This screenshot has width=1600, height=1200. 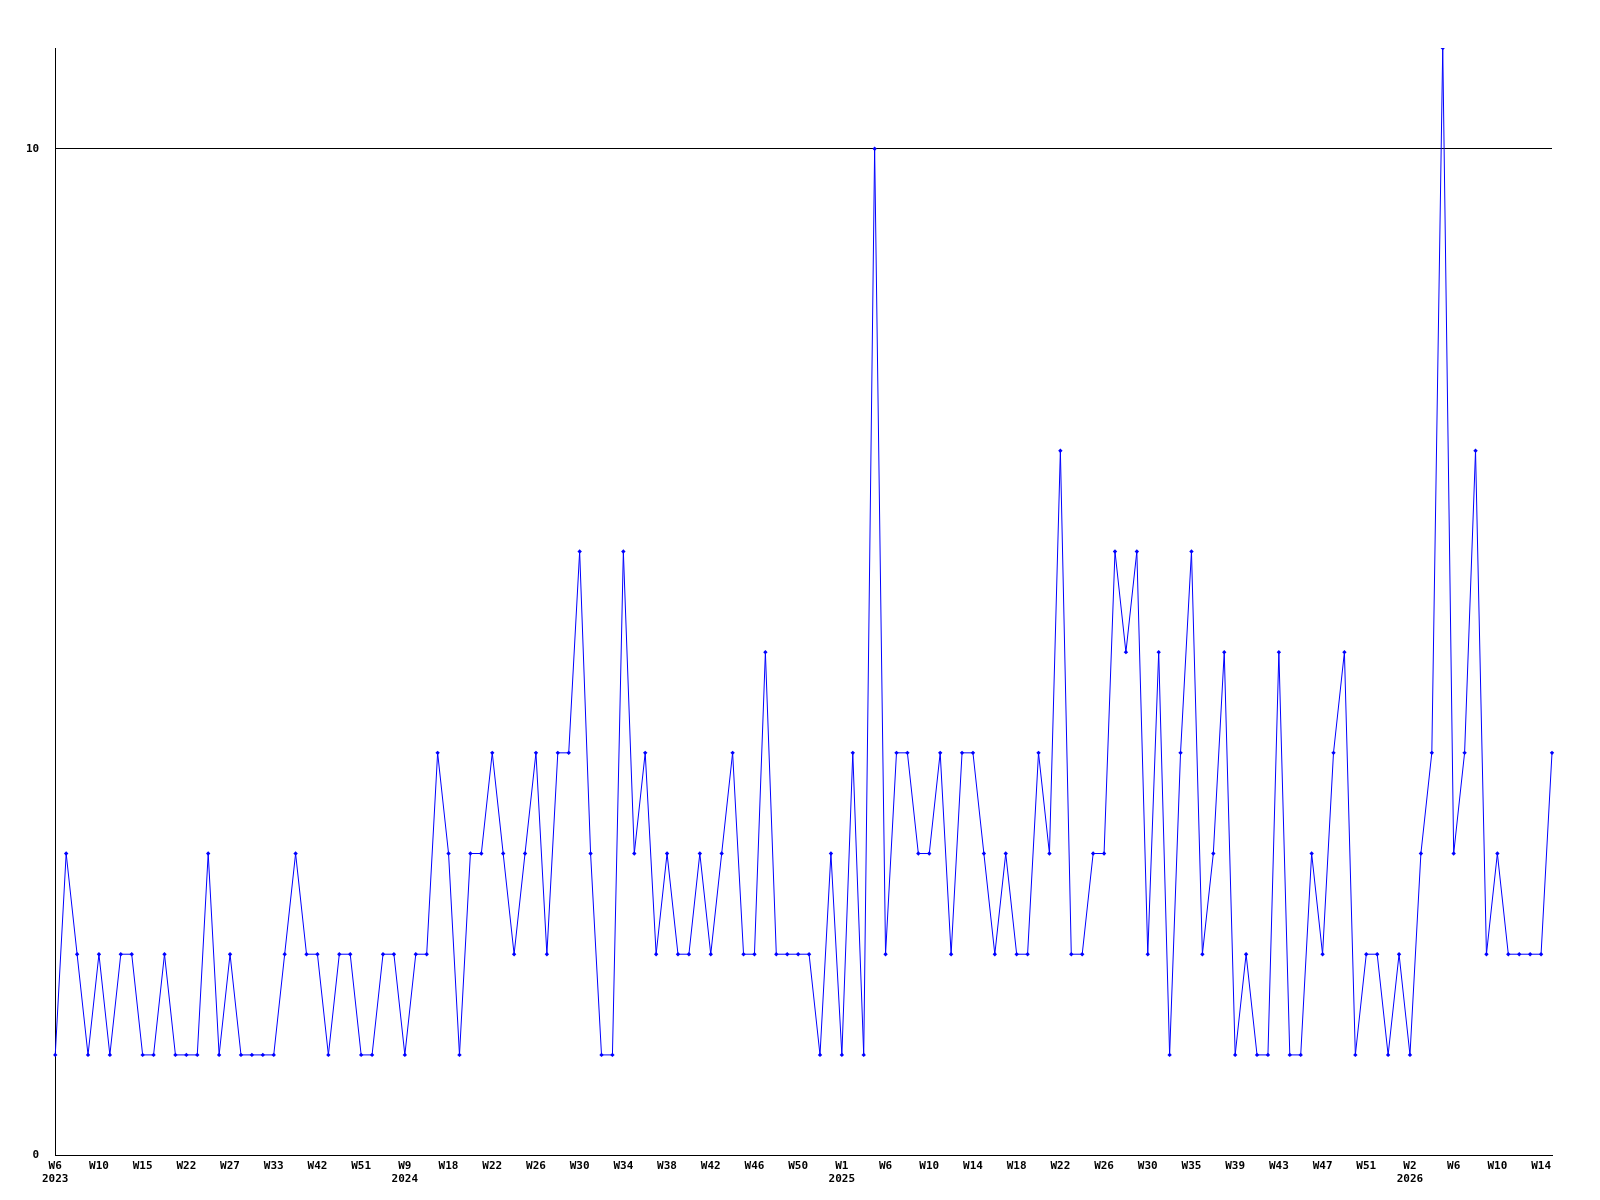 I want to click on x-tick-label: W2 2026, so click(x=1410, y=1172).